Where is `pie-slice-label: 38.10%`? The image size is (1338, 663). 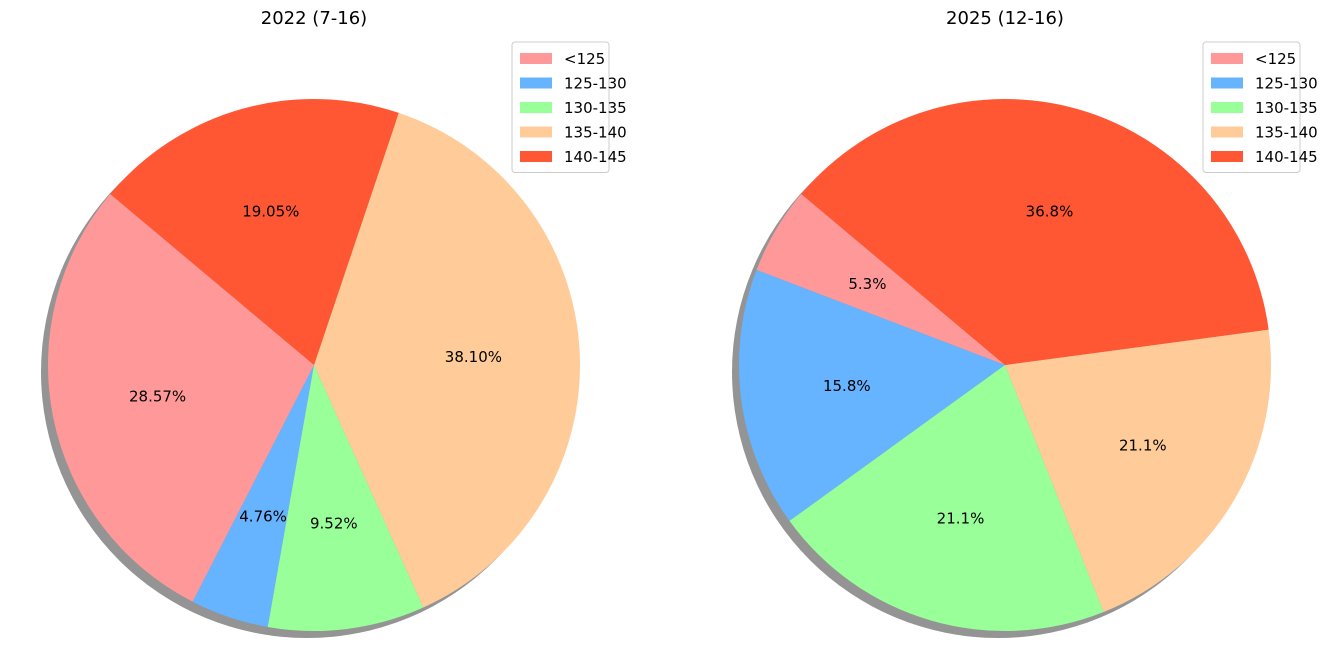 pie-slice-label: 38.10% is located at coordinates (473, 357).